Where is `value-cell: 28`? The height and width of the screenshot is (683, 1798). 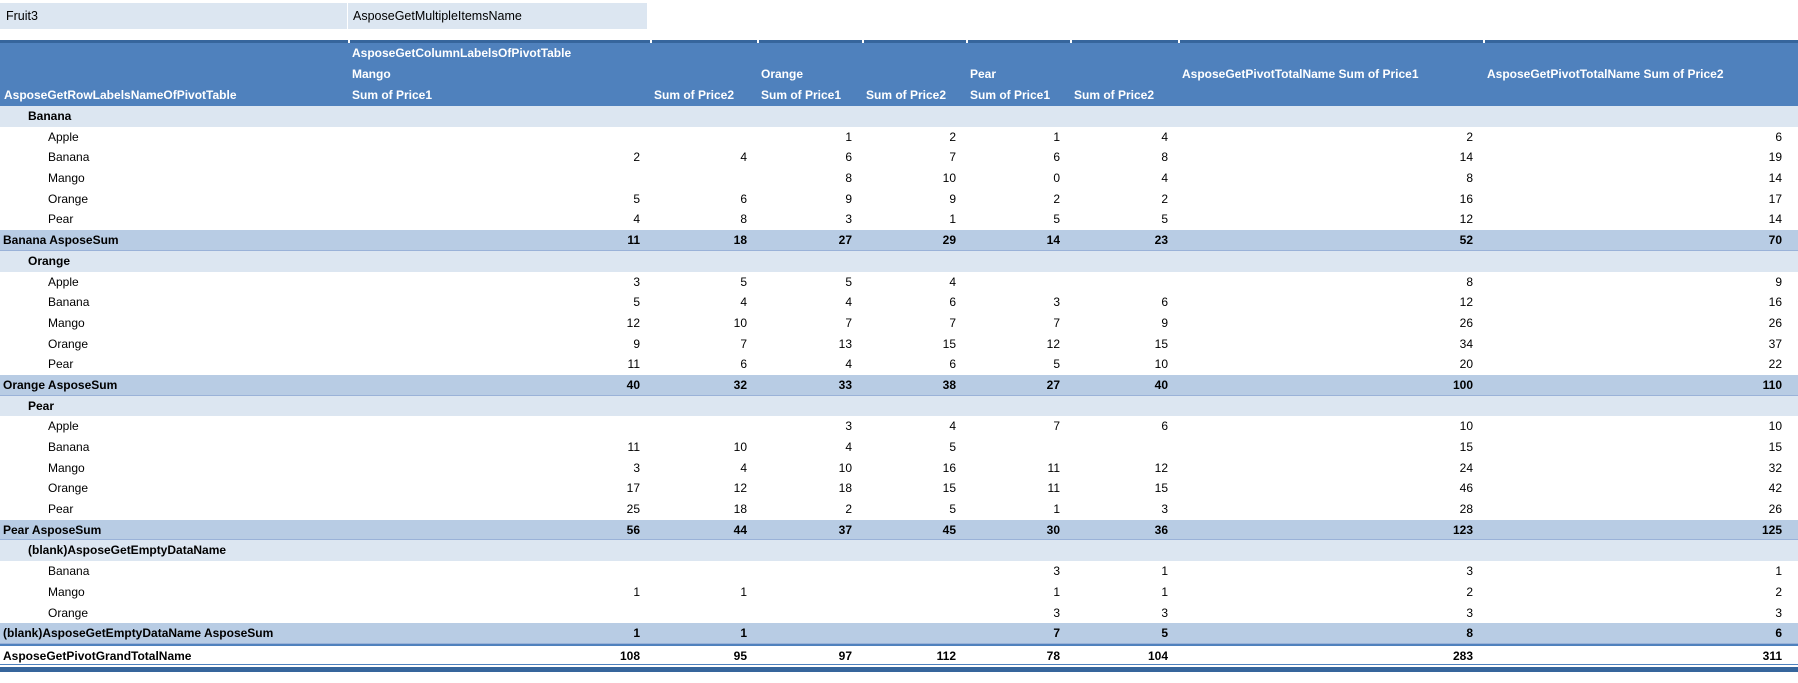 value-cell: 28 is located at coordinates (1466, 509).